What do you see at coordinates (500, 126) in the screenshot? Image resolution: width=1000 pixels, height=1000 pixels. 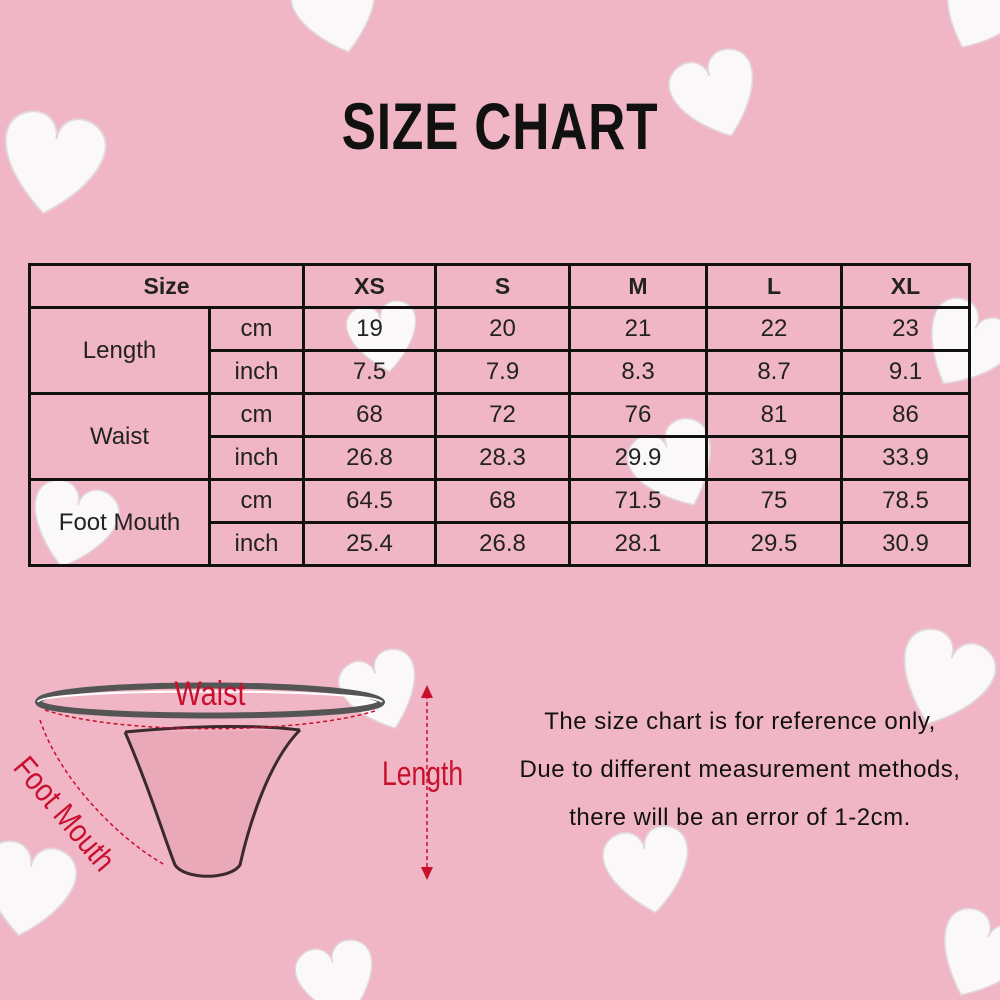 I see `title: SIZE CHART` at bounding box center [500, 126].